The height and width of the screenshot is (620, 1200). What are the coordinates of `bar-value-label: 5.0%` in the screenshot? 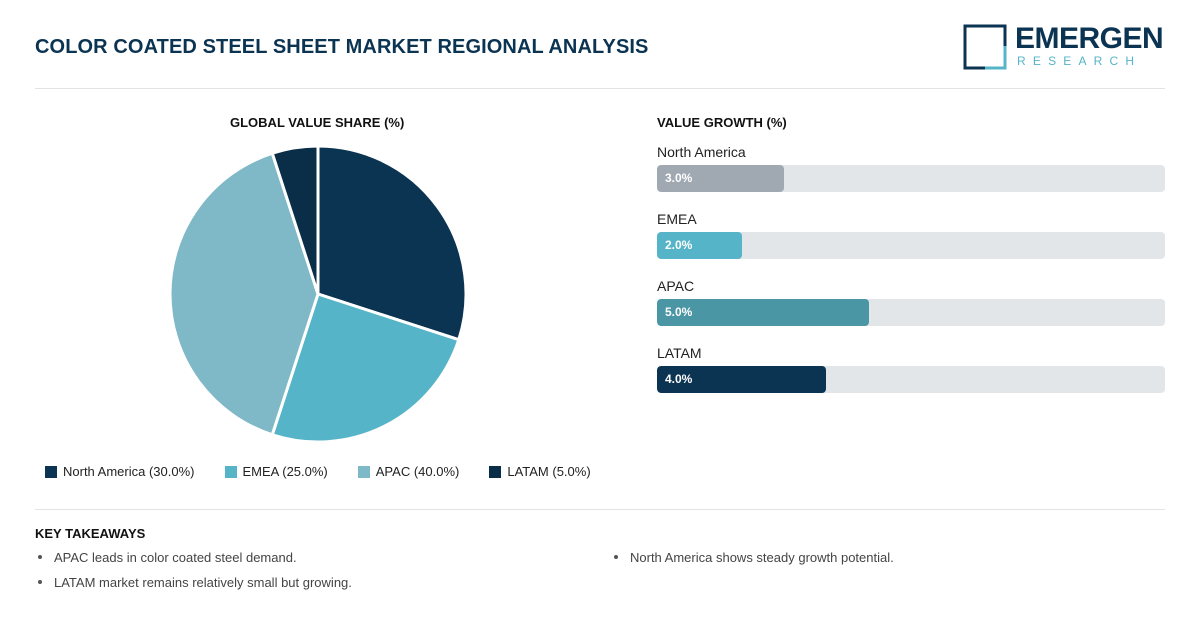 It's located at (679, 312).